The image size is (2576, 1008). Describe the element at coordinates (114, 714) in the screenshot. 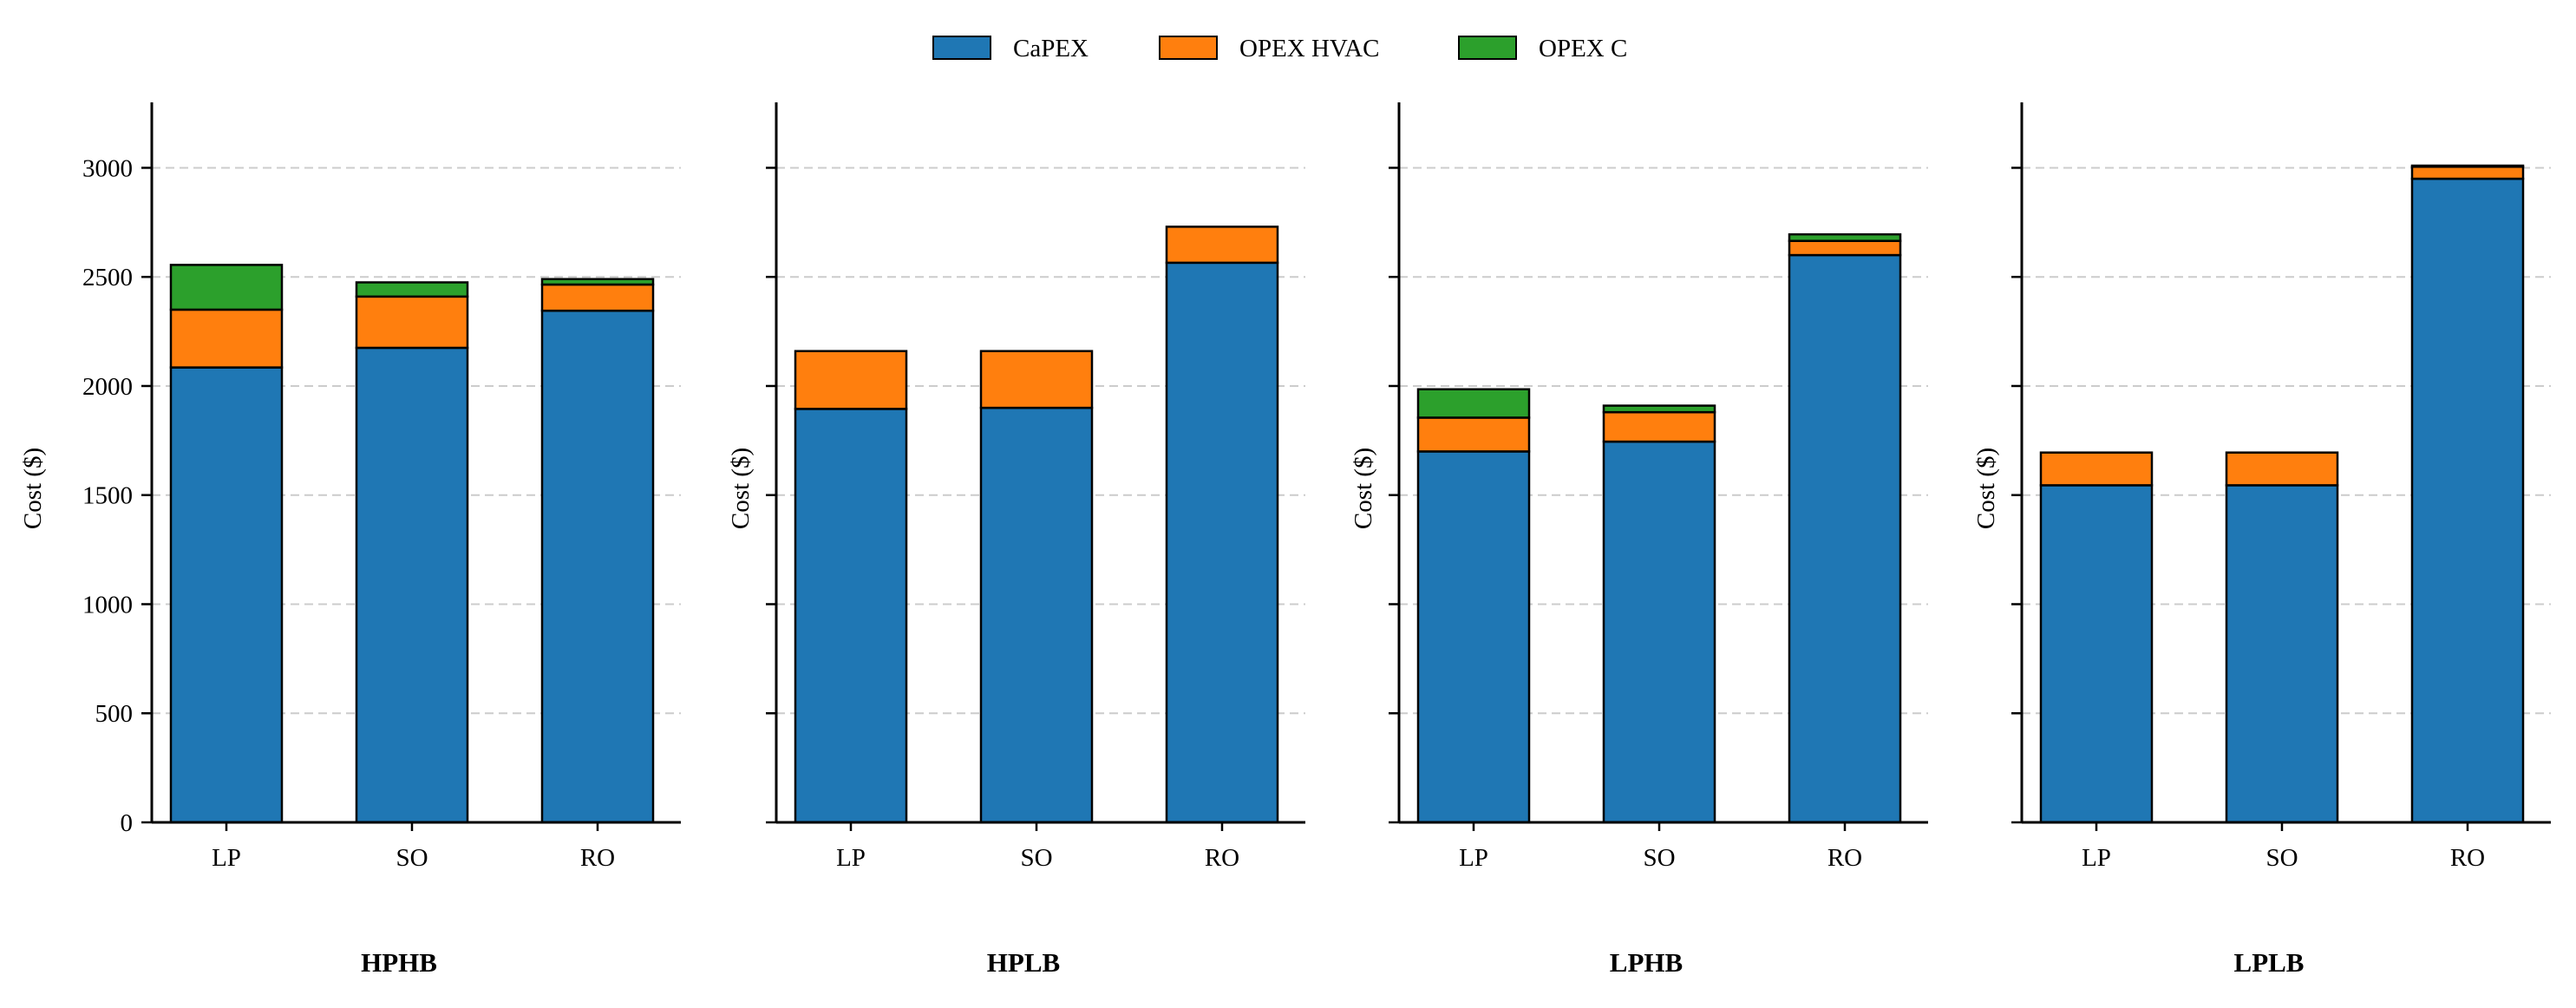

I see `y-tick-label: 500` at that location.